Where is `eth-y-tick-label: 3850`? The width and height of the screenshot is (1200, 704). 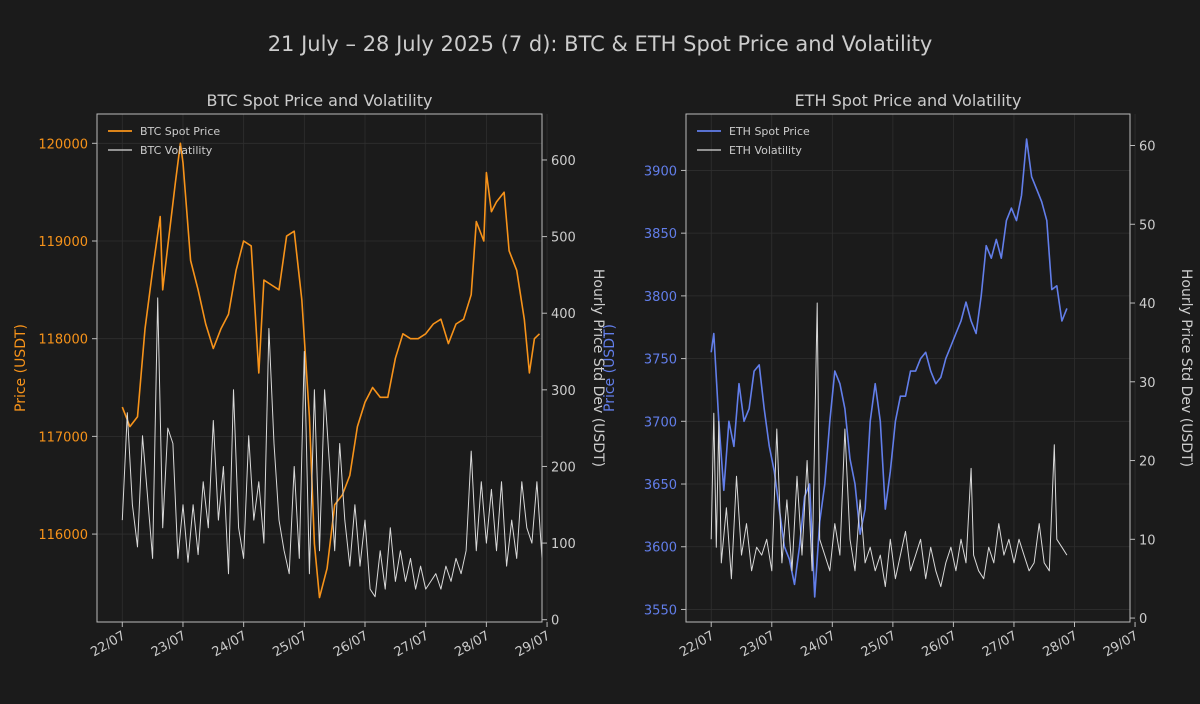 eth-y-tick-label: 3850 is located at coordinates (660, 234).